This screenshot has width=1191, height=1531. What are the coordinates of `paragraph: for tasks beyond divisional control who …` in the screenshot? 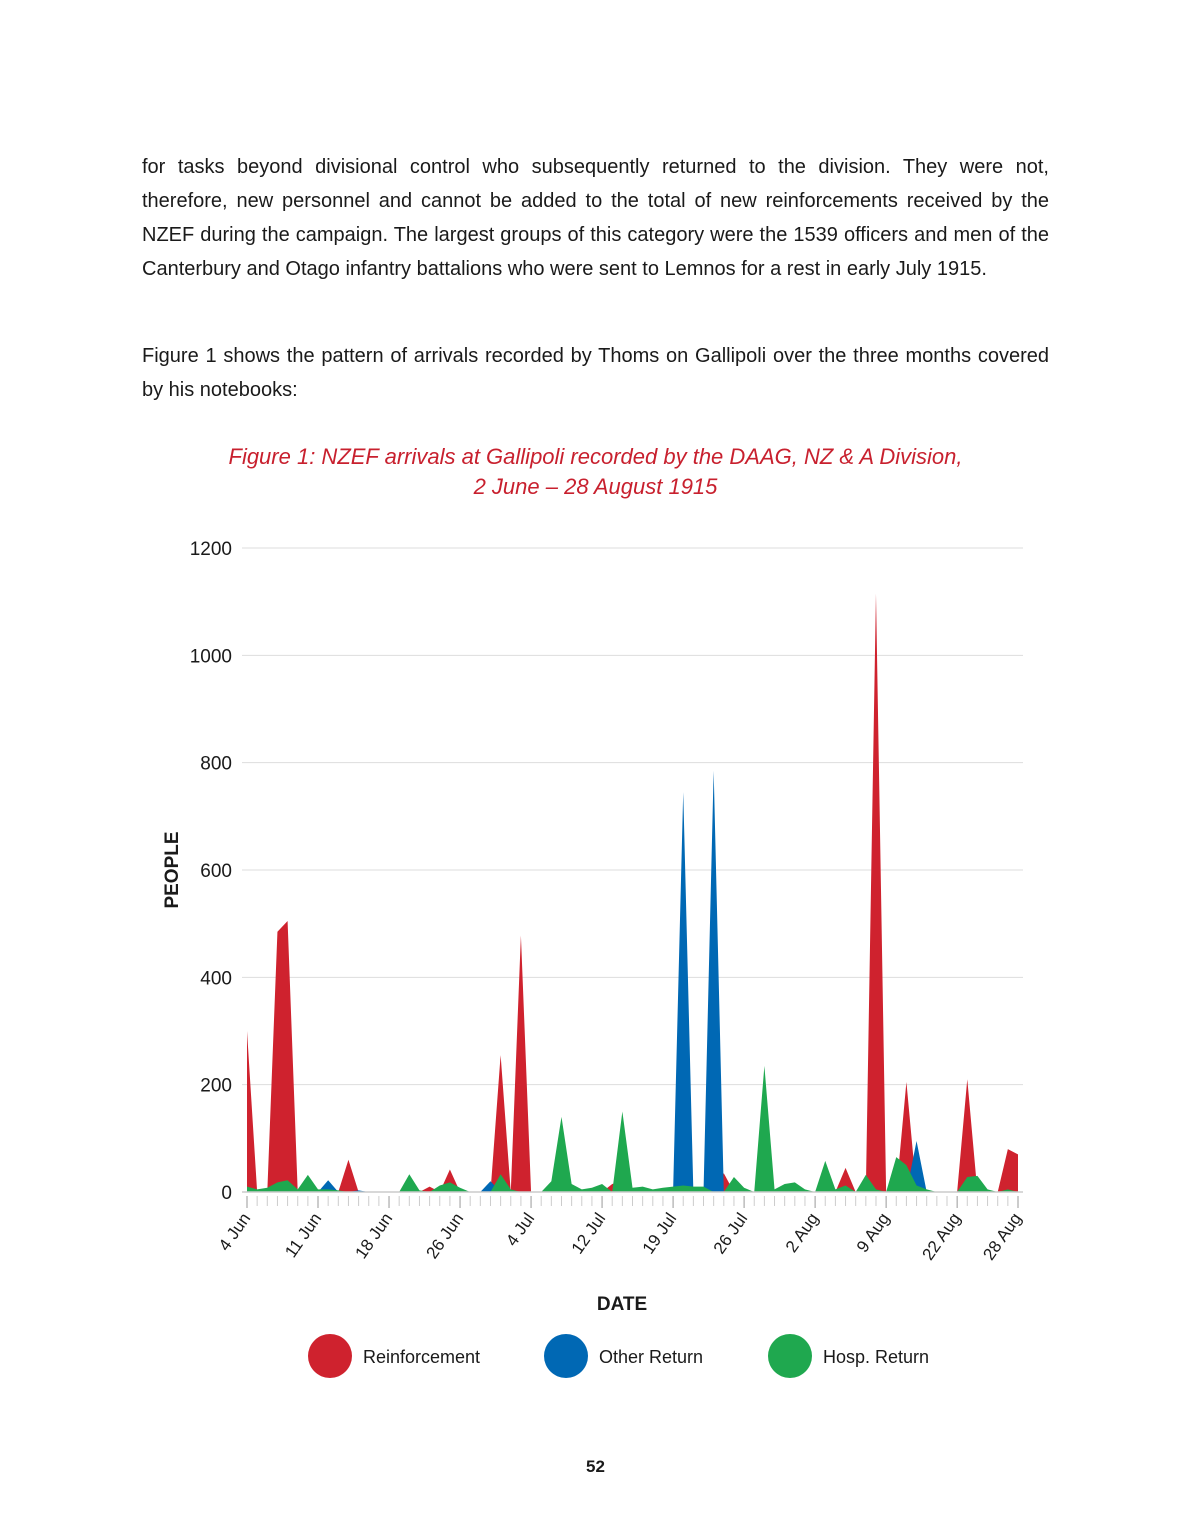 It's located at (595, 218).